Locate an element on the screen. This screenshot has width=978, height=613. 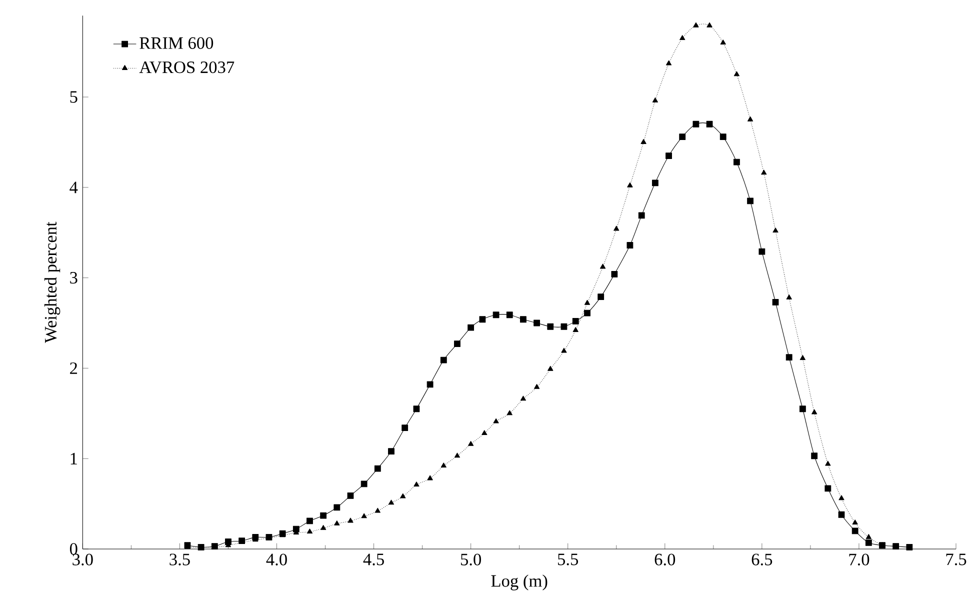
x-tick-label: 3.5 is located at coordinates (180, 560).